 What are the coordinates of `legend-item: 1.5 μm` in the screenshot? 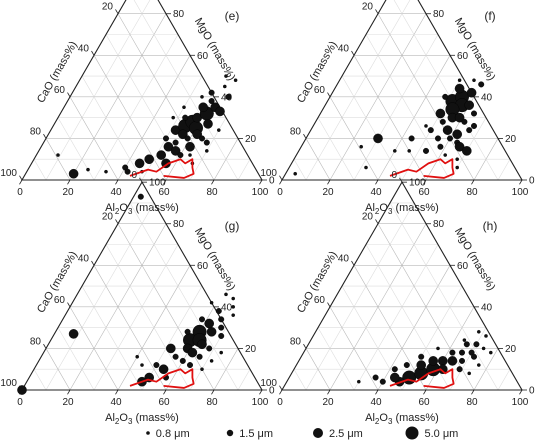 It's located at (249, 434).